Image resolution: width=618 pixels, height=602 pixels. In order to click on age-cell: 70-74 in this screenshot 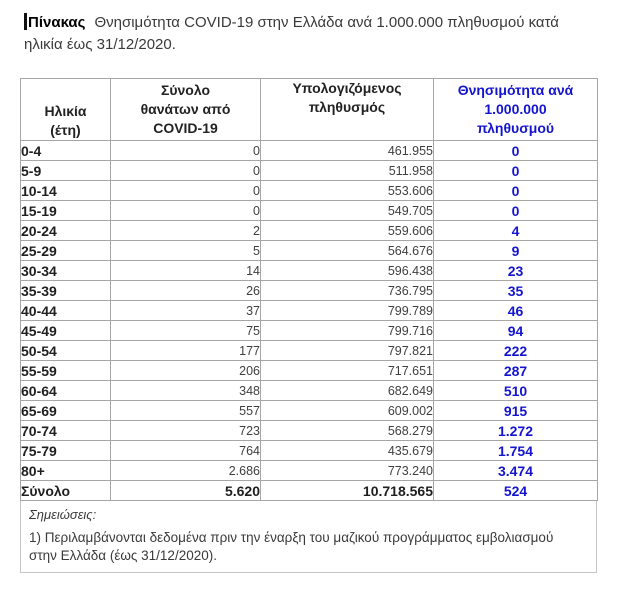, I will do `click(65, 430)`.